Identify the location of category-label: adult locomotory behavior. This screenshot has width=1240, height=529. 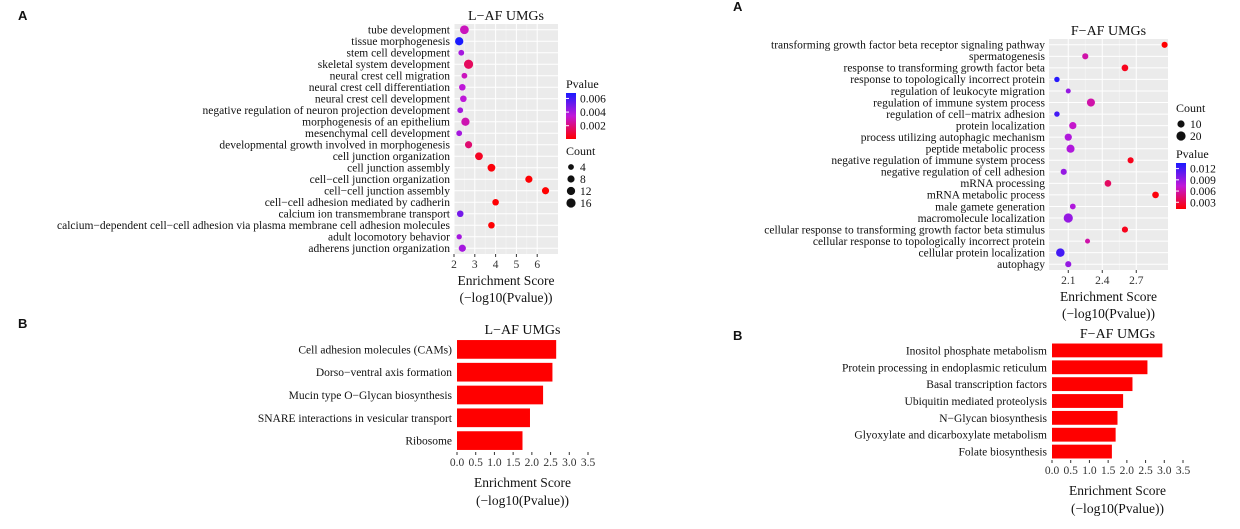
(389, 238).